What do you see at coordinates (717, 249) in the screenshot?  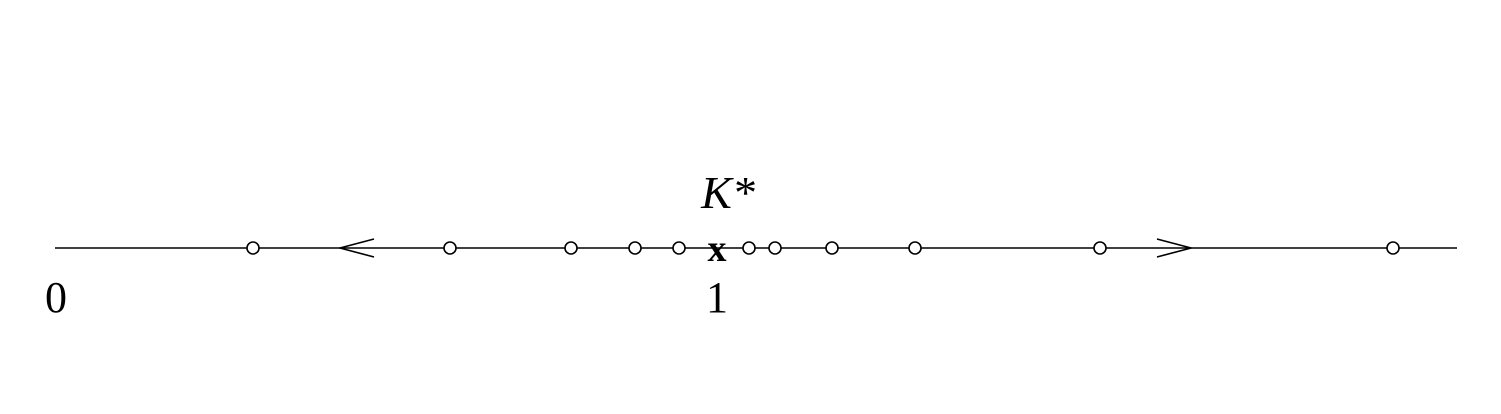 I see `fixed-point-marker: x` at bounding box center [717, 249].